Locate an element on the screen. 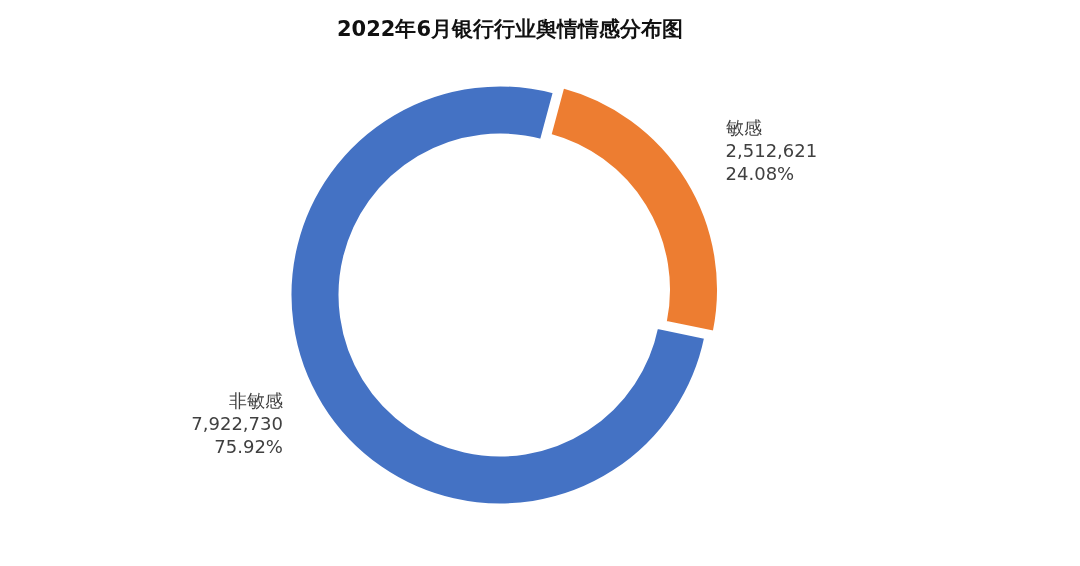  slice-label: 非敏感 is located at coordinates (255, 400).